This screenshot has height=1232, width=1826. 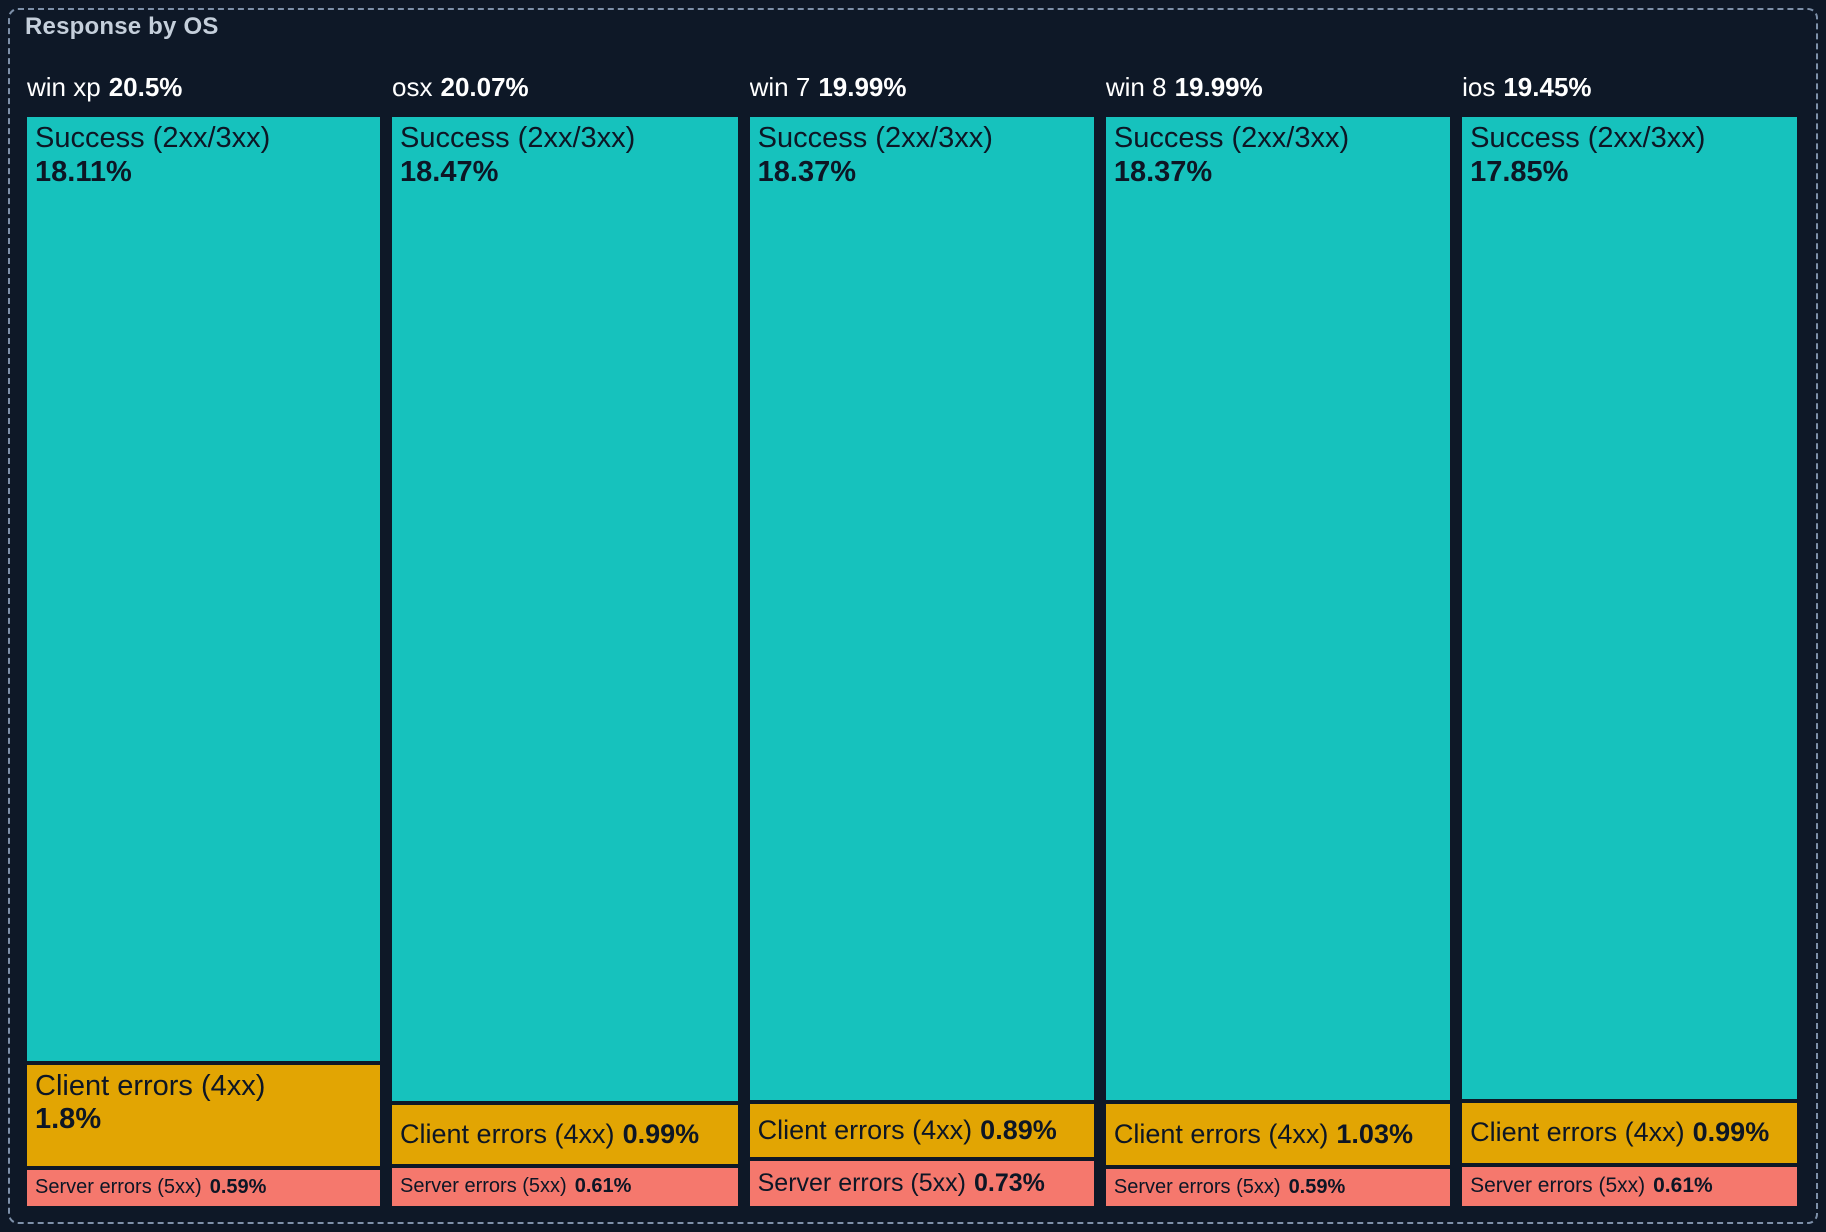 I want to click on segment-percent: 1.8%, so click(x=68, y=1119).